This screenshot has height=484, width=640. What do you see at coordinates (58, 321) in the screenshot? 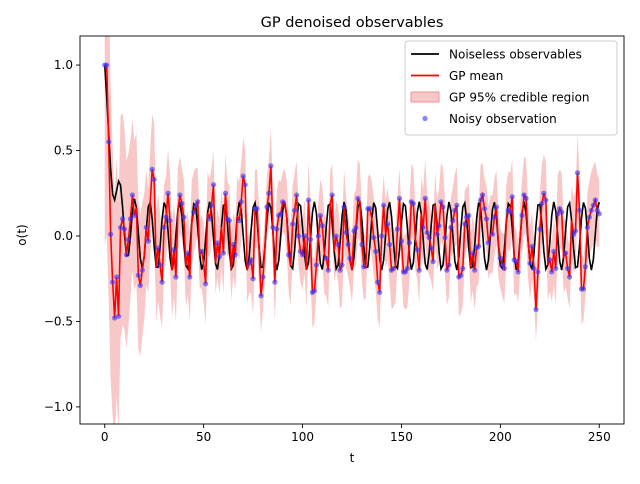
I see `y-tick-label: −0.5` at bounding box center [58, 321].